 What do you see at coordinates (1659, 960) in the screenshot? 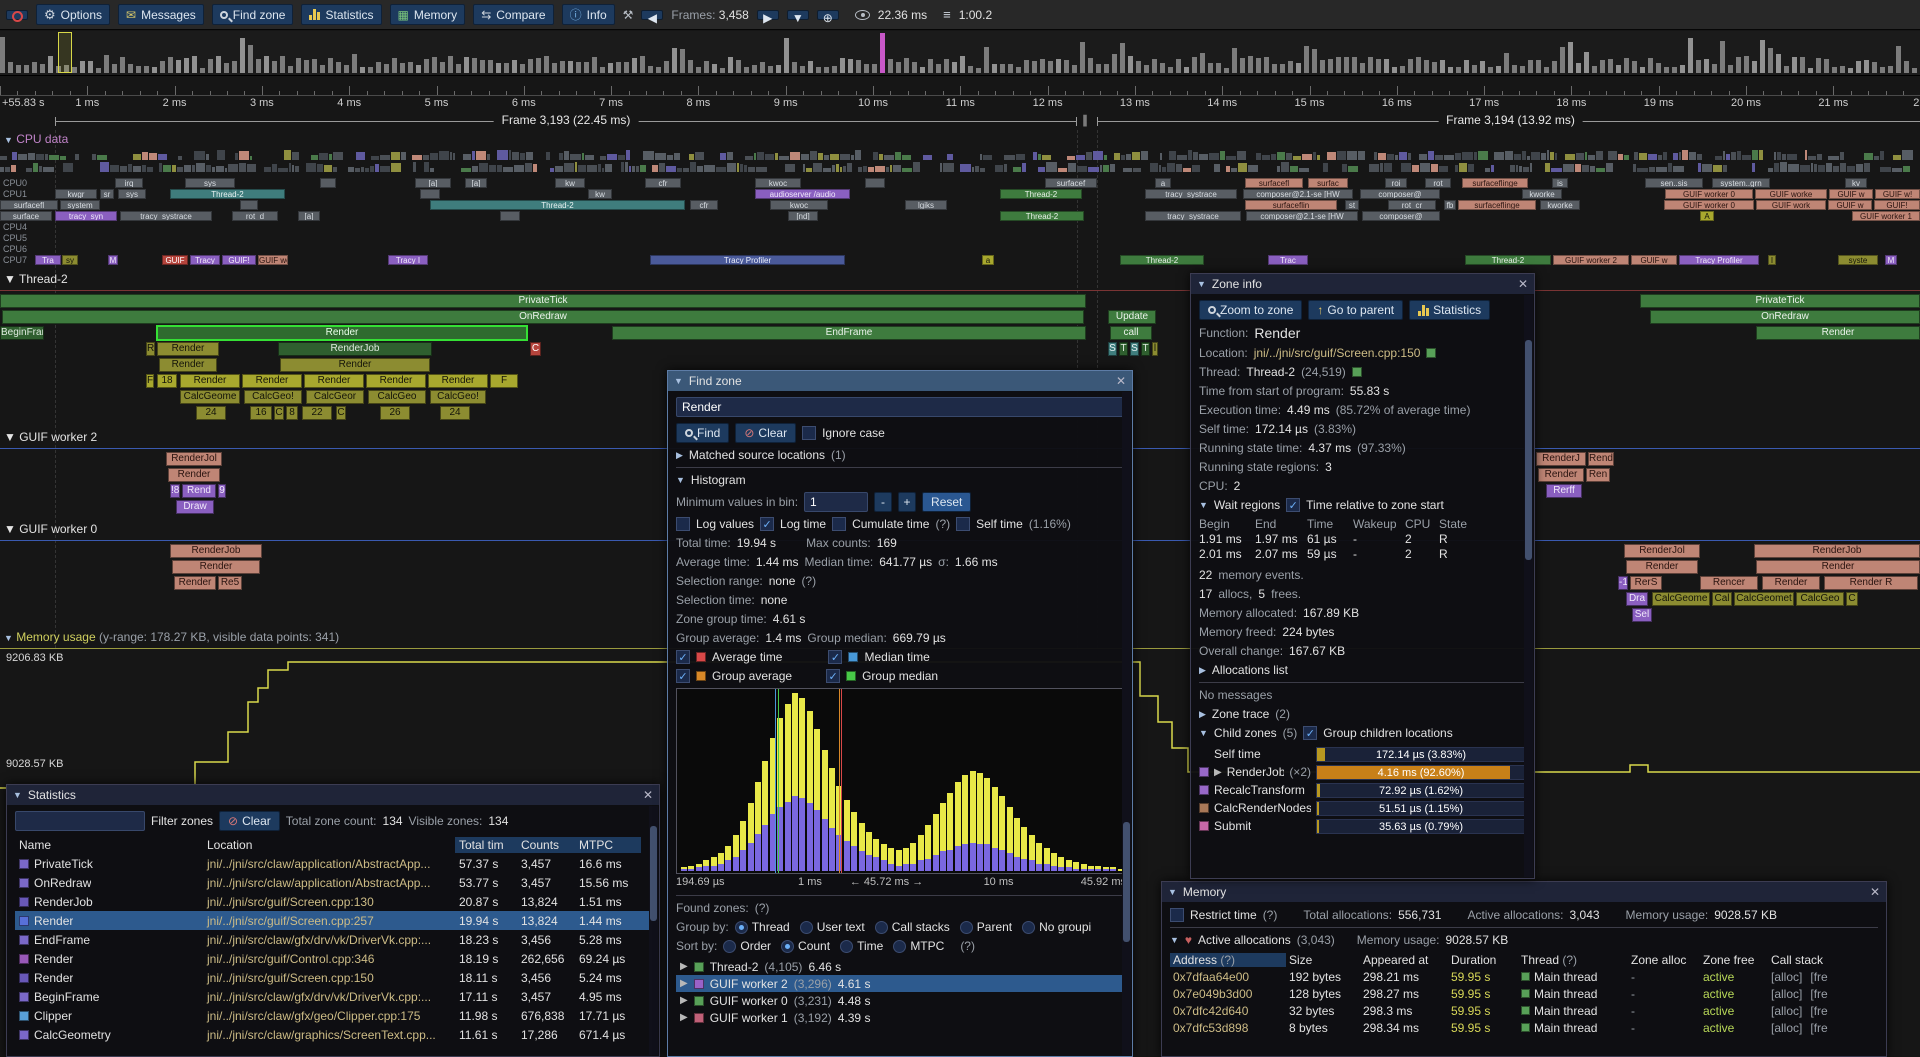
I see `mem-column-header: Zone alloc` at bounding box center [1659, 960].